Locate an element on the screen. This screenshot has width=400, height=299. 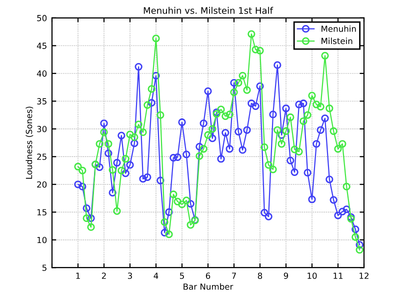
legend-label: Milstein is located at coordinates (337, 41).